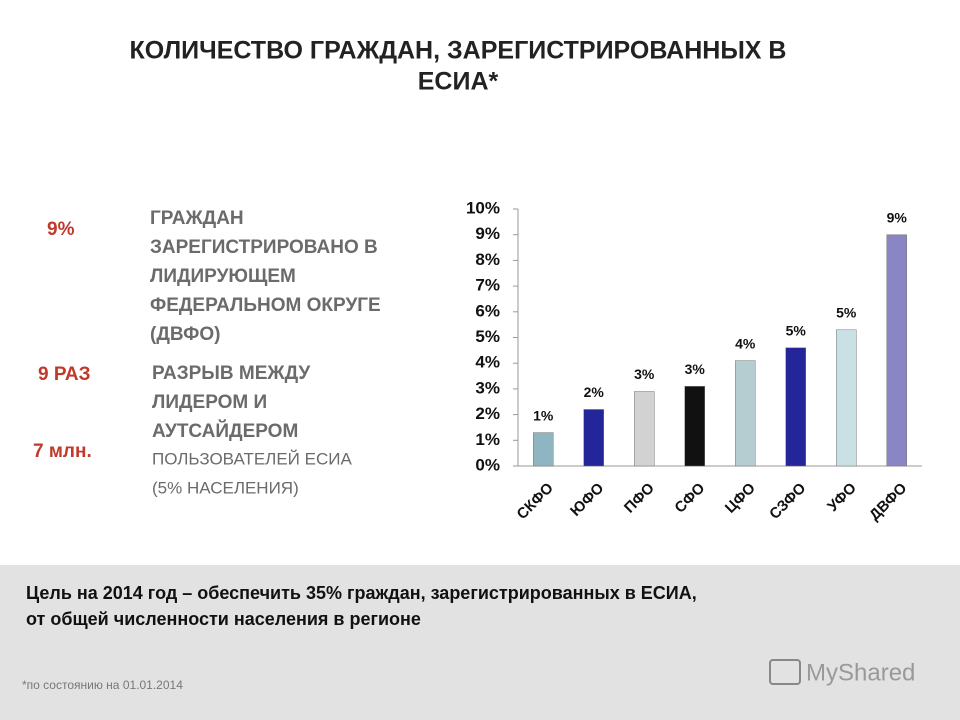 The image size is (960, 720). Describe the element at coordinates (487, 439) in the screenshot. I see `y-tick-label: 1%` at that location.